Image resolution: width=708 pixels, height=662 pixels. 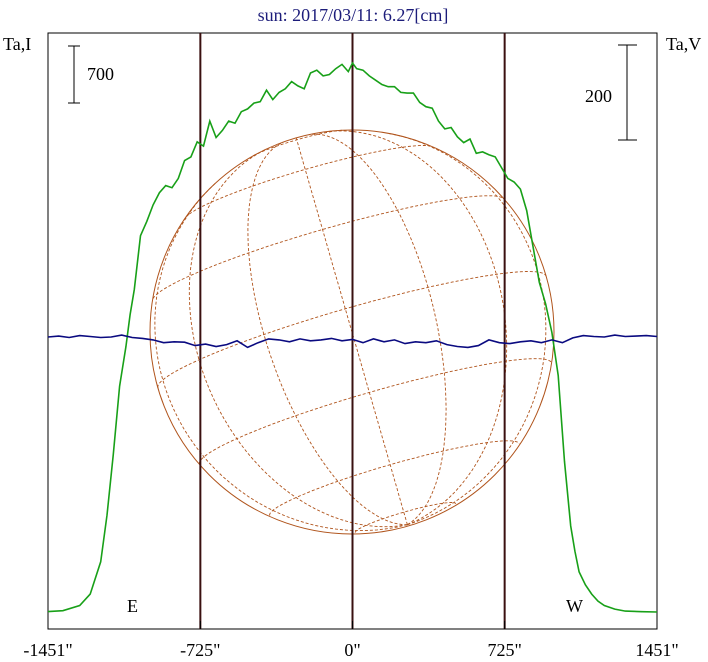 I want to click on x-tick-label: 1451", so click(x=656, y=650).